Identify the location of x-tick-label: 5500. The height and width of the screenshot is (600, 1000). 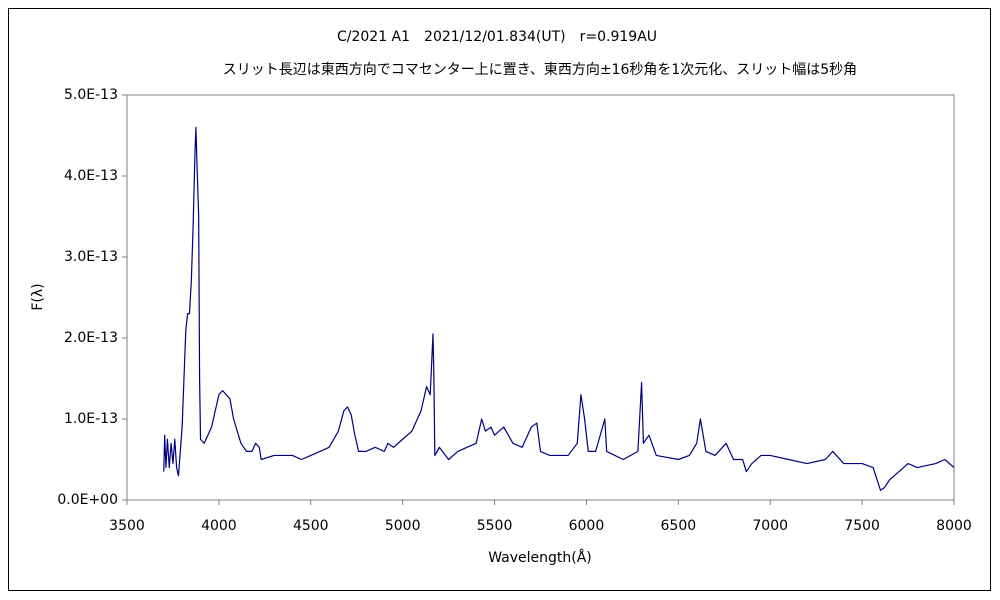
(495, 526).